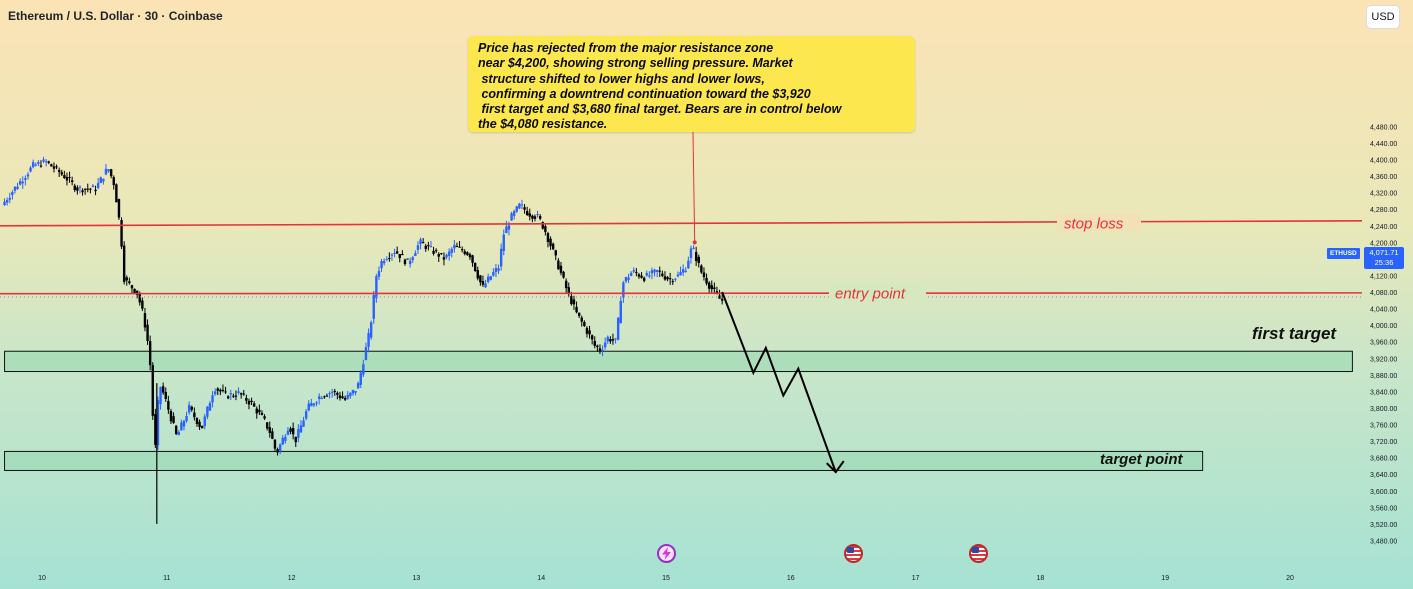 This screenshot has width=1413, height=589. I want to click on y-tick-label: 3,720.00, so click(1383, 442).